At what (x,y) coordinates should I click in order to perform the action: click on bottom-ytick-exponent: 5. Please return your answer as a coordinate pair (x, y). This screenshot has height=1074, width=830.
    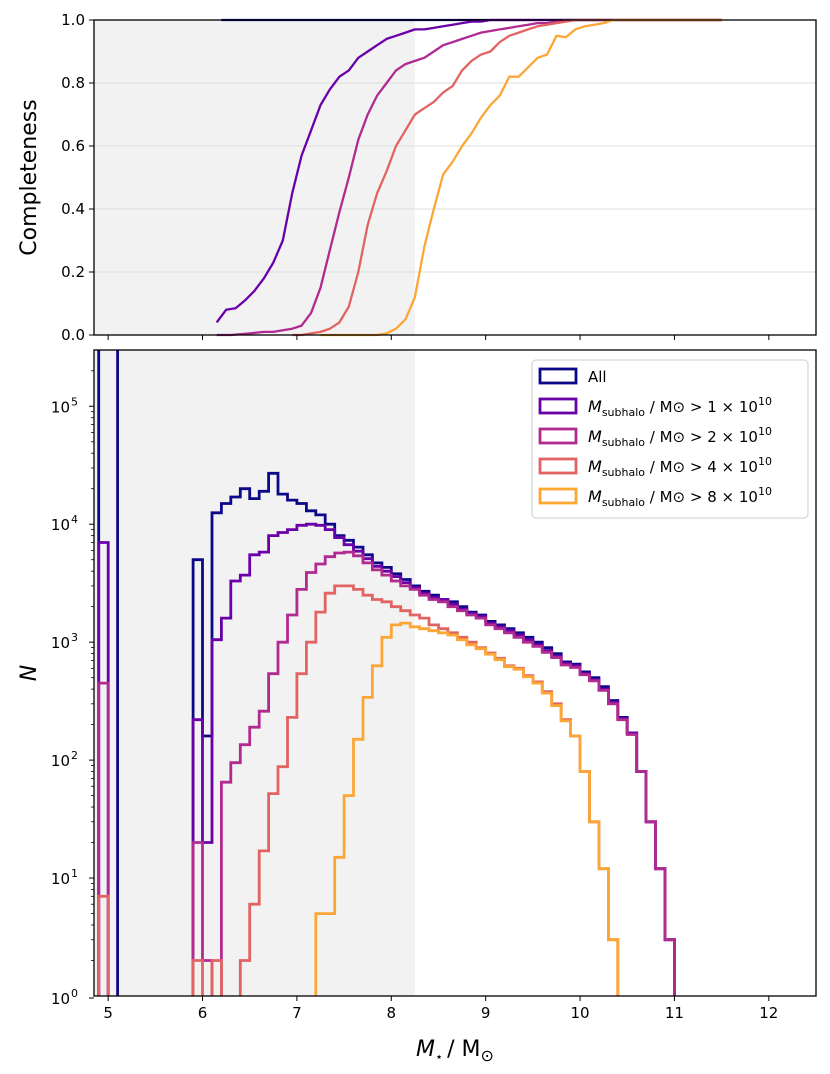
    Looking at the image, I should click on (74, 401).